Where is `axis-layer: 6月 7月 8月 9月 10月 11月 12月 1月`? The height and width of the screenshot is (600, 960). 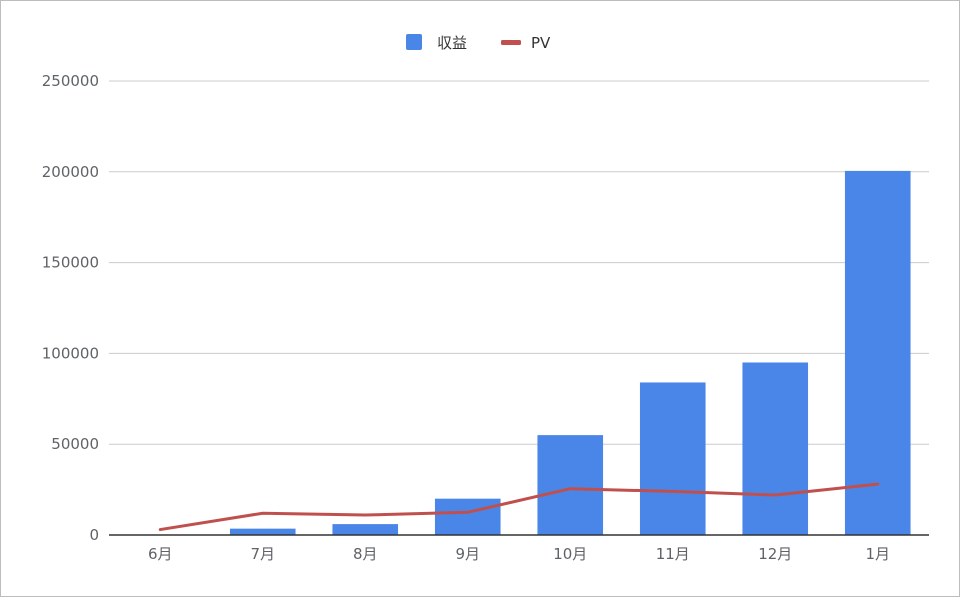 axis-layer: 6月 7月 8月 9月 10月 11月 12月 1月 is located at coordinates (519, 549).